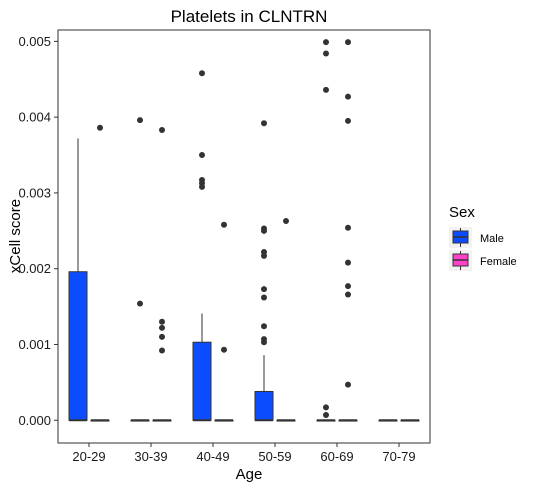 This screenshot has width=536, height=489. Describe the element at coordinates (34, 268) in the screenshot. I see `y-tick-label: 0.002` at that location.